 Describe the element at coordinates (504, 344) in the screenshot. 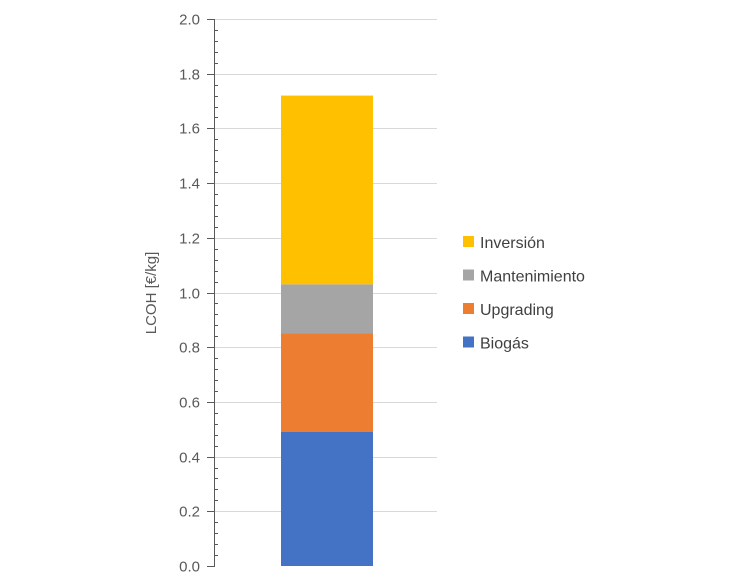

I see `legend-label: Biogás` at that location.